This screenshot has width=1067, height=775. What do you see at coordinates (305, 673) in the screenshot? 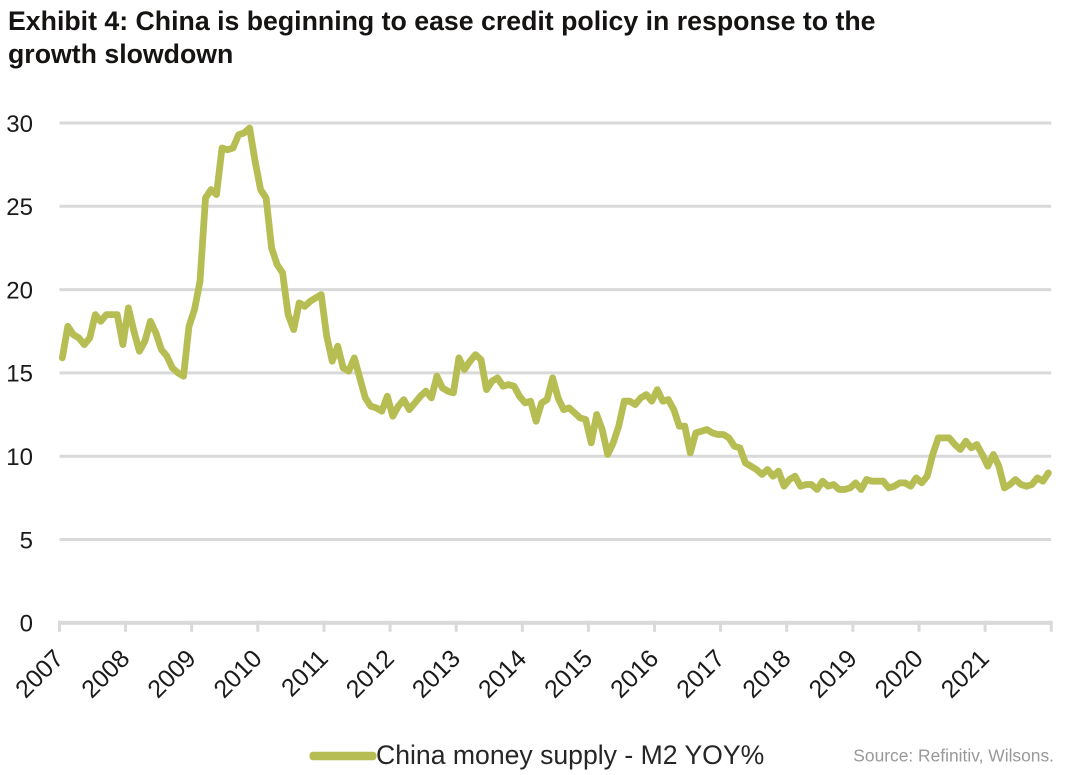
I see `svg-text: 2011` at bounding box center [305, 673].